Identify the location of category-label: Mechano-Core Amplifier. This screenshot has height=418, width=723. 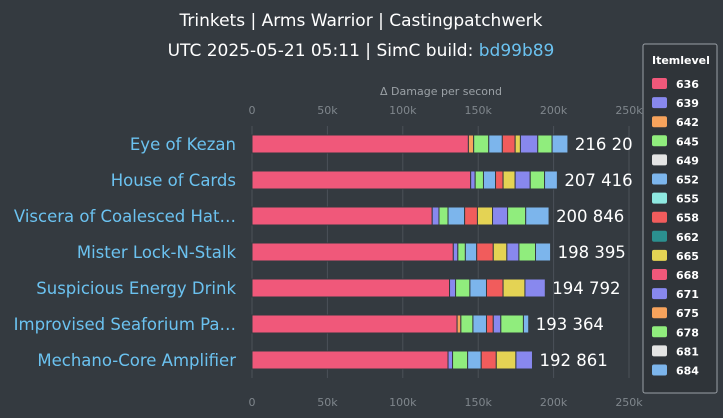
(136, 360).